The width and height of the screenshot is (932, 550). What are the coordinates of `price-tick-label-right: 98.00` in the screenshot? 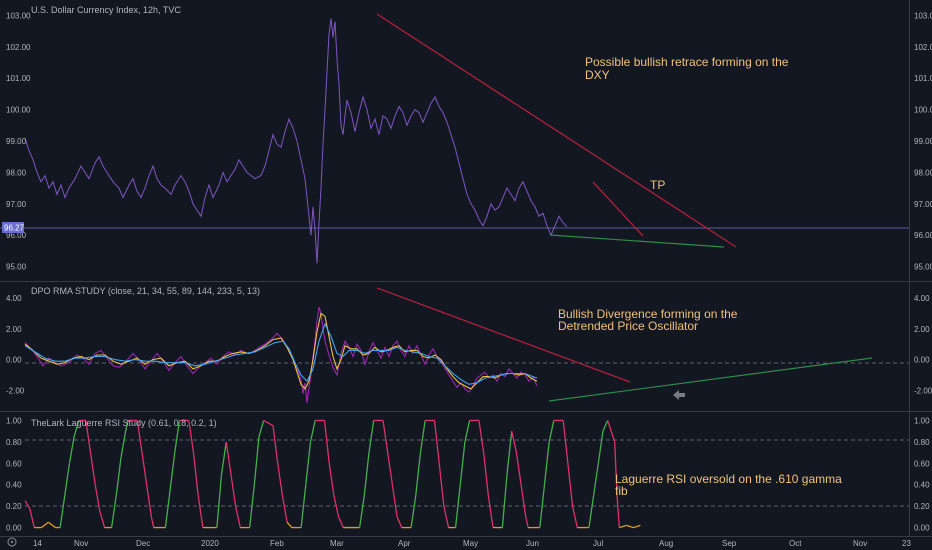 It's located at (923, 172).